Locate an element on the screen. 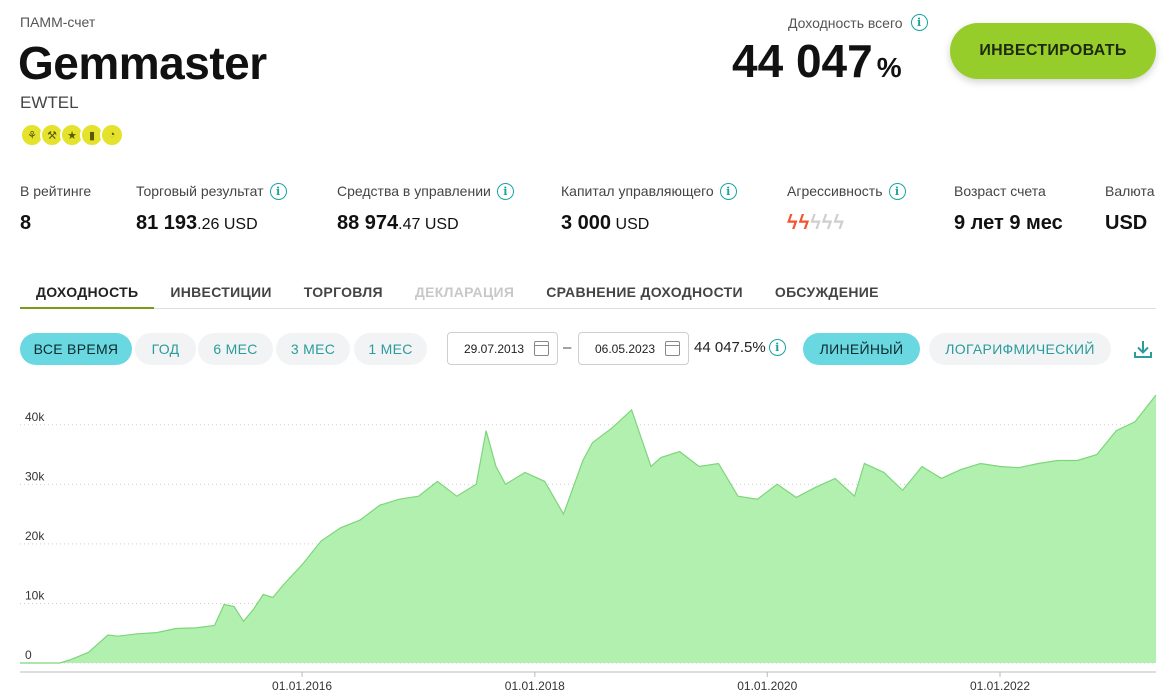 The height and width of the screenshot is (698, 1176). period-return: 44 047.5% i is located at coordinates (740, 347).